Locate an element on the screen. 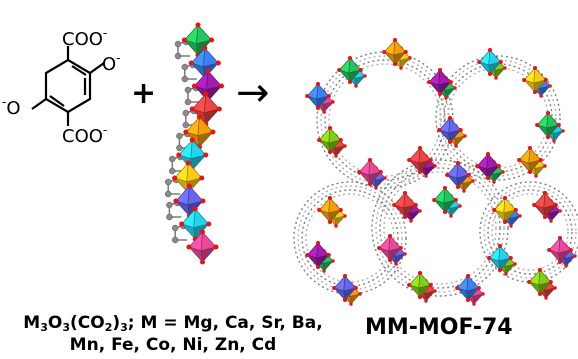 The image size is (578, 359). linker-top-group: COO- is located at coordinates (84, 38).